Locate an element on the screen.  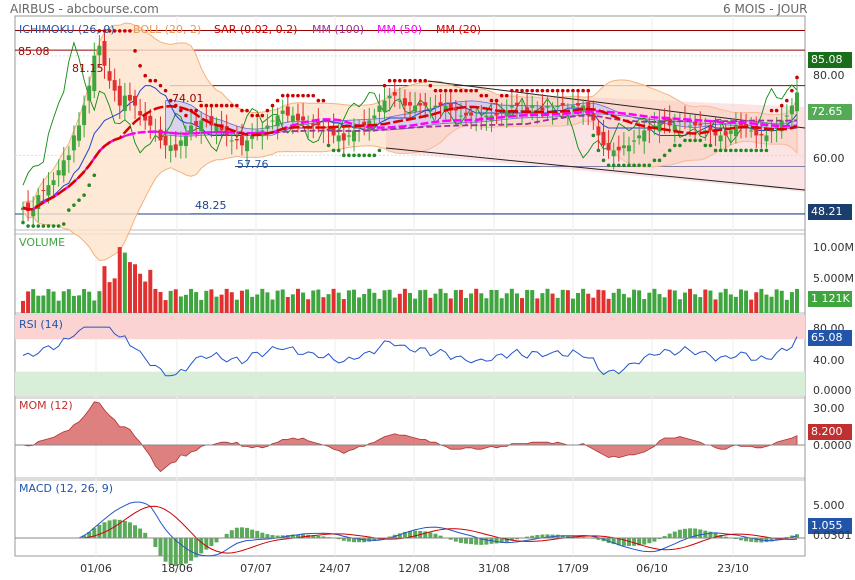
legend-ichimoku: ICHIMOKU (26, 9) is located at coordinates (67, 29).